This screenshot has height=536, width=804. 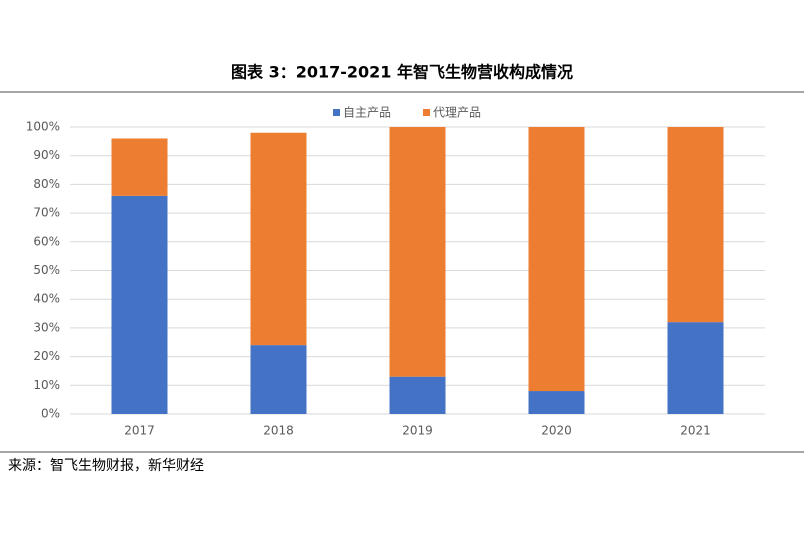 I want to click on x-tick-label: 2017, so click(x=139, y=431).